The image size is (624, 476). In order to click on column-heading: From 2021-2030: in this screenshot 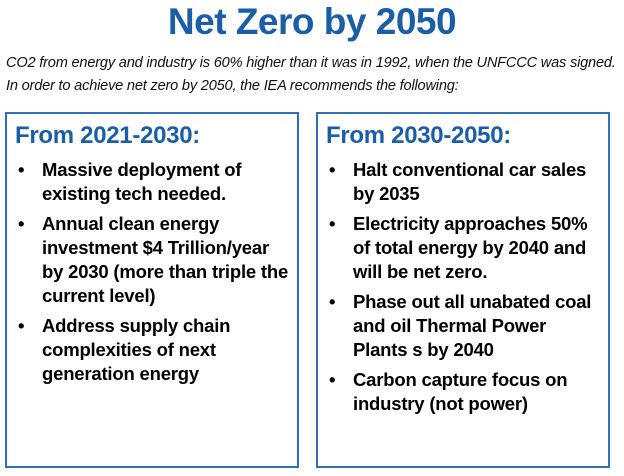, I will do `click(107, 135)`.